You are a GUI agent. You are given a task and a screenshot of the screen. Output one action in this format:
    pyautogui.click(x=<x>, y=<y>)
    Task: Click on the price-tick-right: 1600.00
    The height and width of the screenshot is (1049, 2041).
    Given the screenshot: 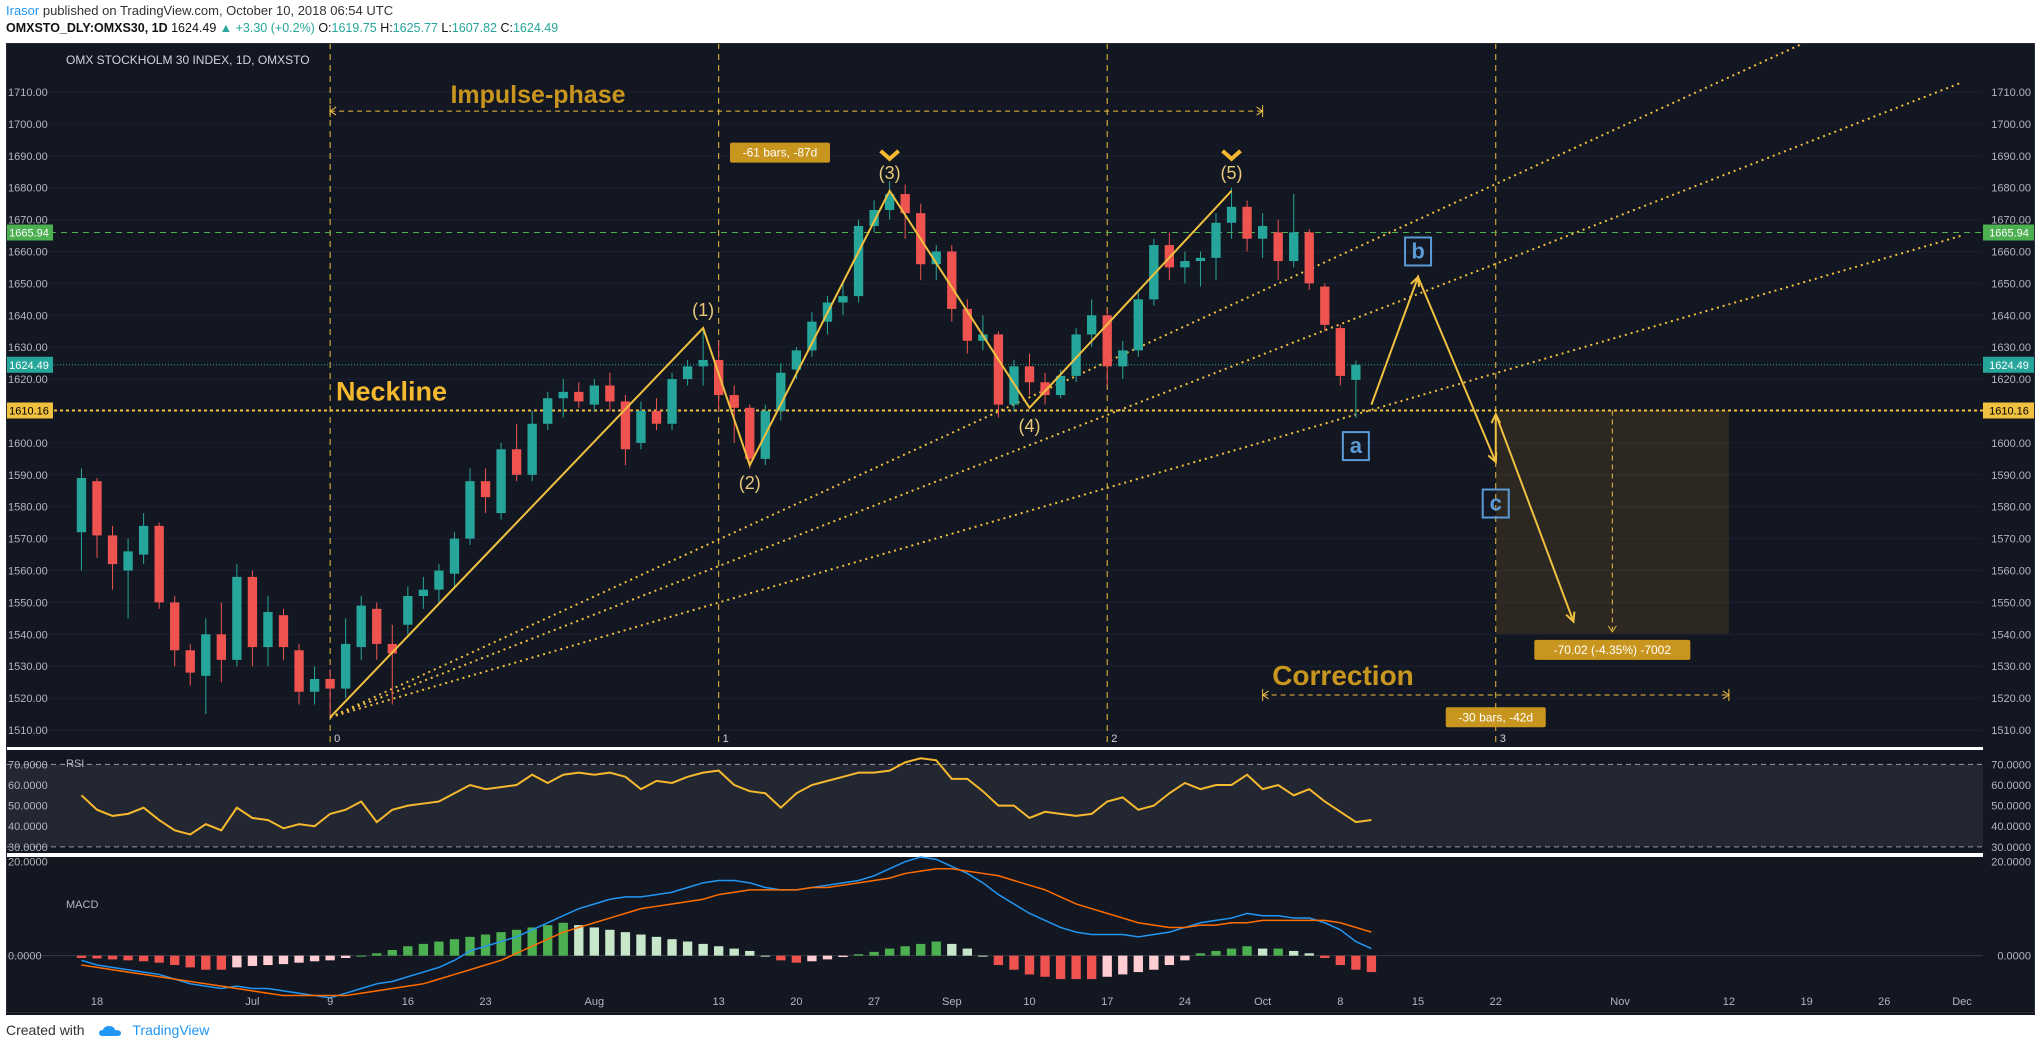 What is the action you would take?
    pyautogui.click(x=2011, y=444)
    